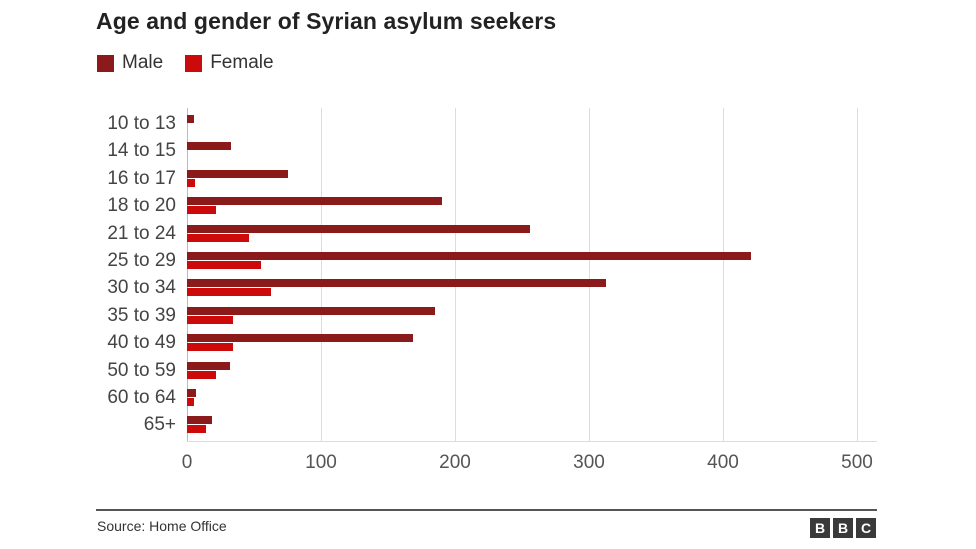 This screenshot has height=549, width=976. Describe the element at coordinates (159, 424) in the screenshot. I see `y-category-label: 65+` at that location.